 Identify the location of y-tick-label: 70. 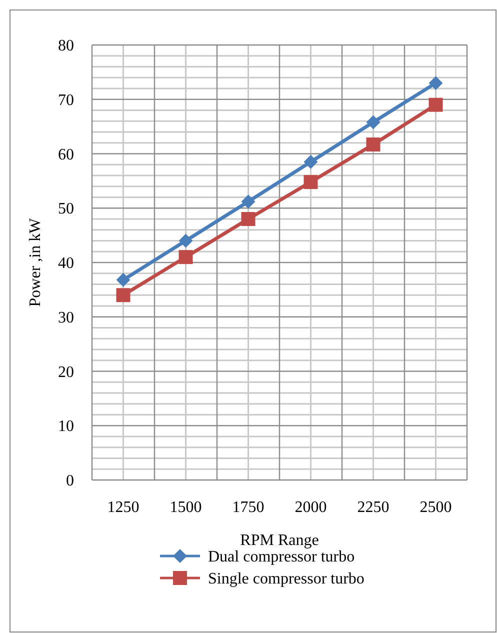
(66, 100).